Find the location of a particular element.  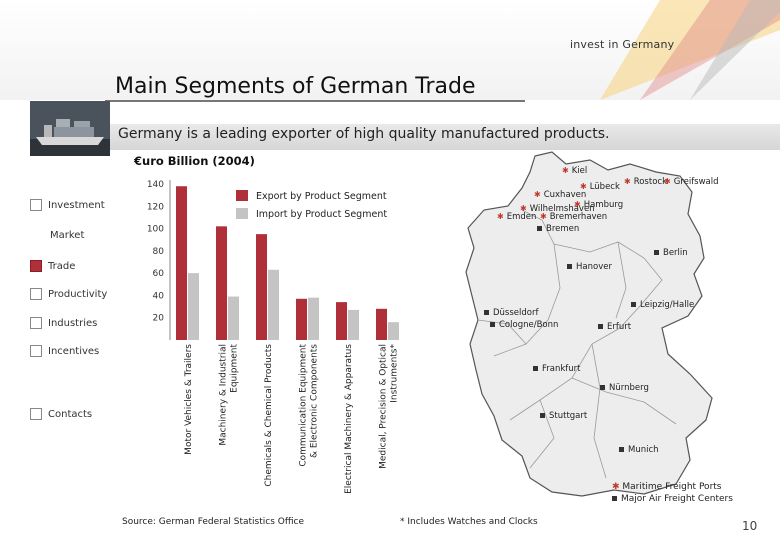

sidebar-item-investment: Investment is located at coordinates (67, 205).